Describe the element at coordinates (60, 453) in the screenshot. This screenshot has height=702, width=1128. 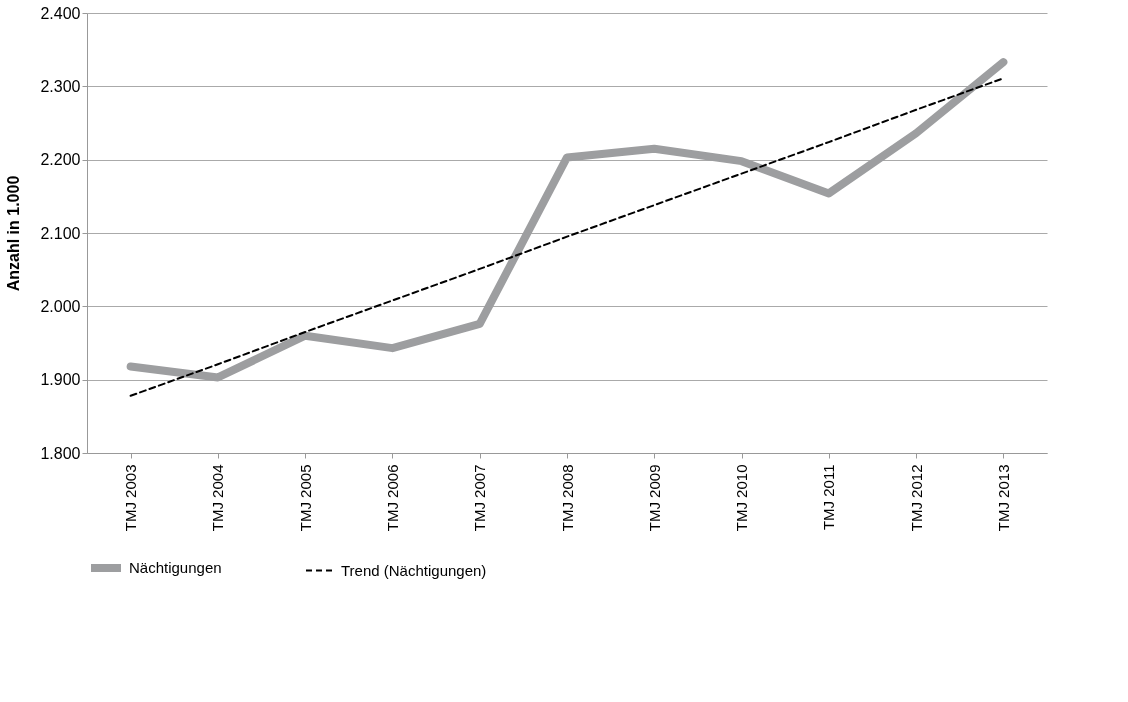
I see `y-tick-label: 1.800` at that location.